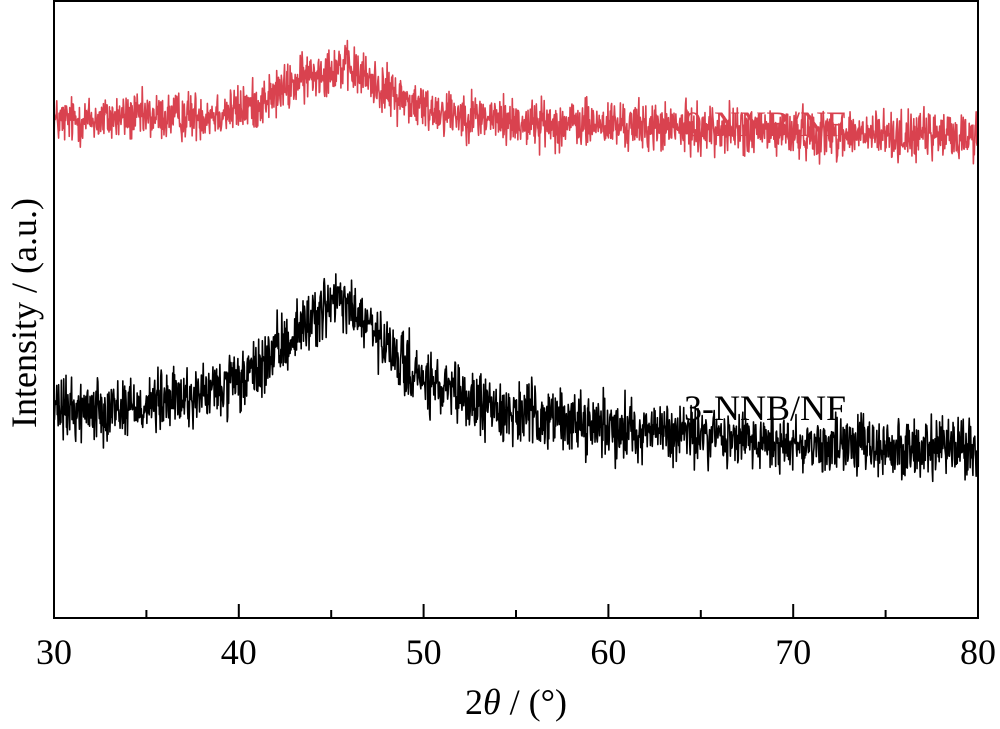  I want to click on x-axis-title: 2θ / (°), so click(516, 702).